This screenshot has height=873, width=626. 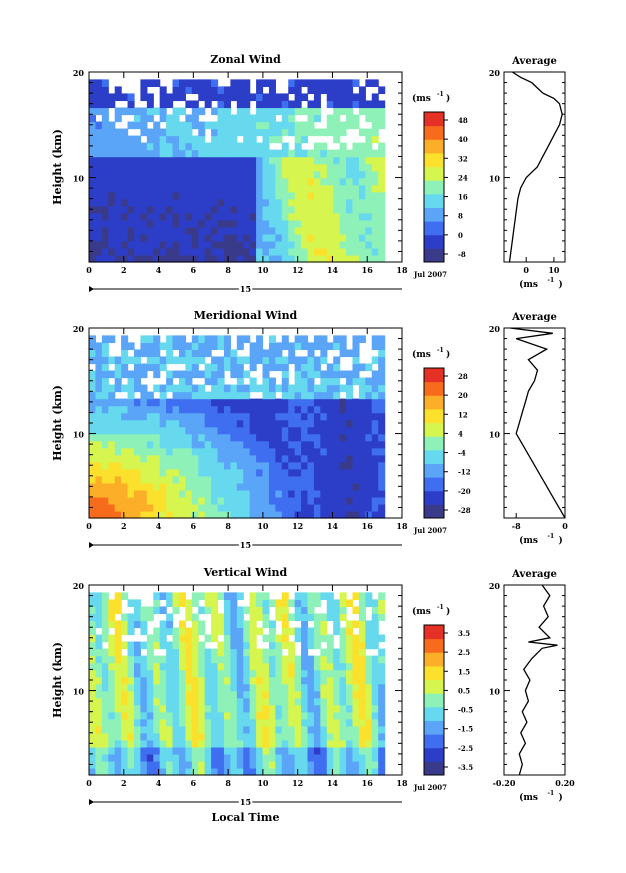 What do you see at coordinates (402, 783) in the screenshot?
I see `x-tick-label: 18` at bounding box center [402, 783].